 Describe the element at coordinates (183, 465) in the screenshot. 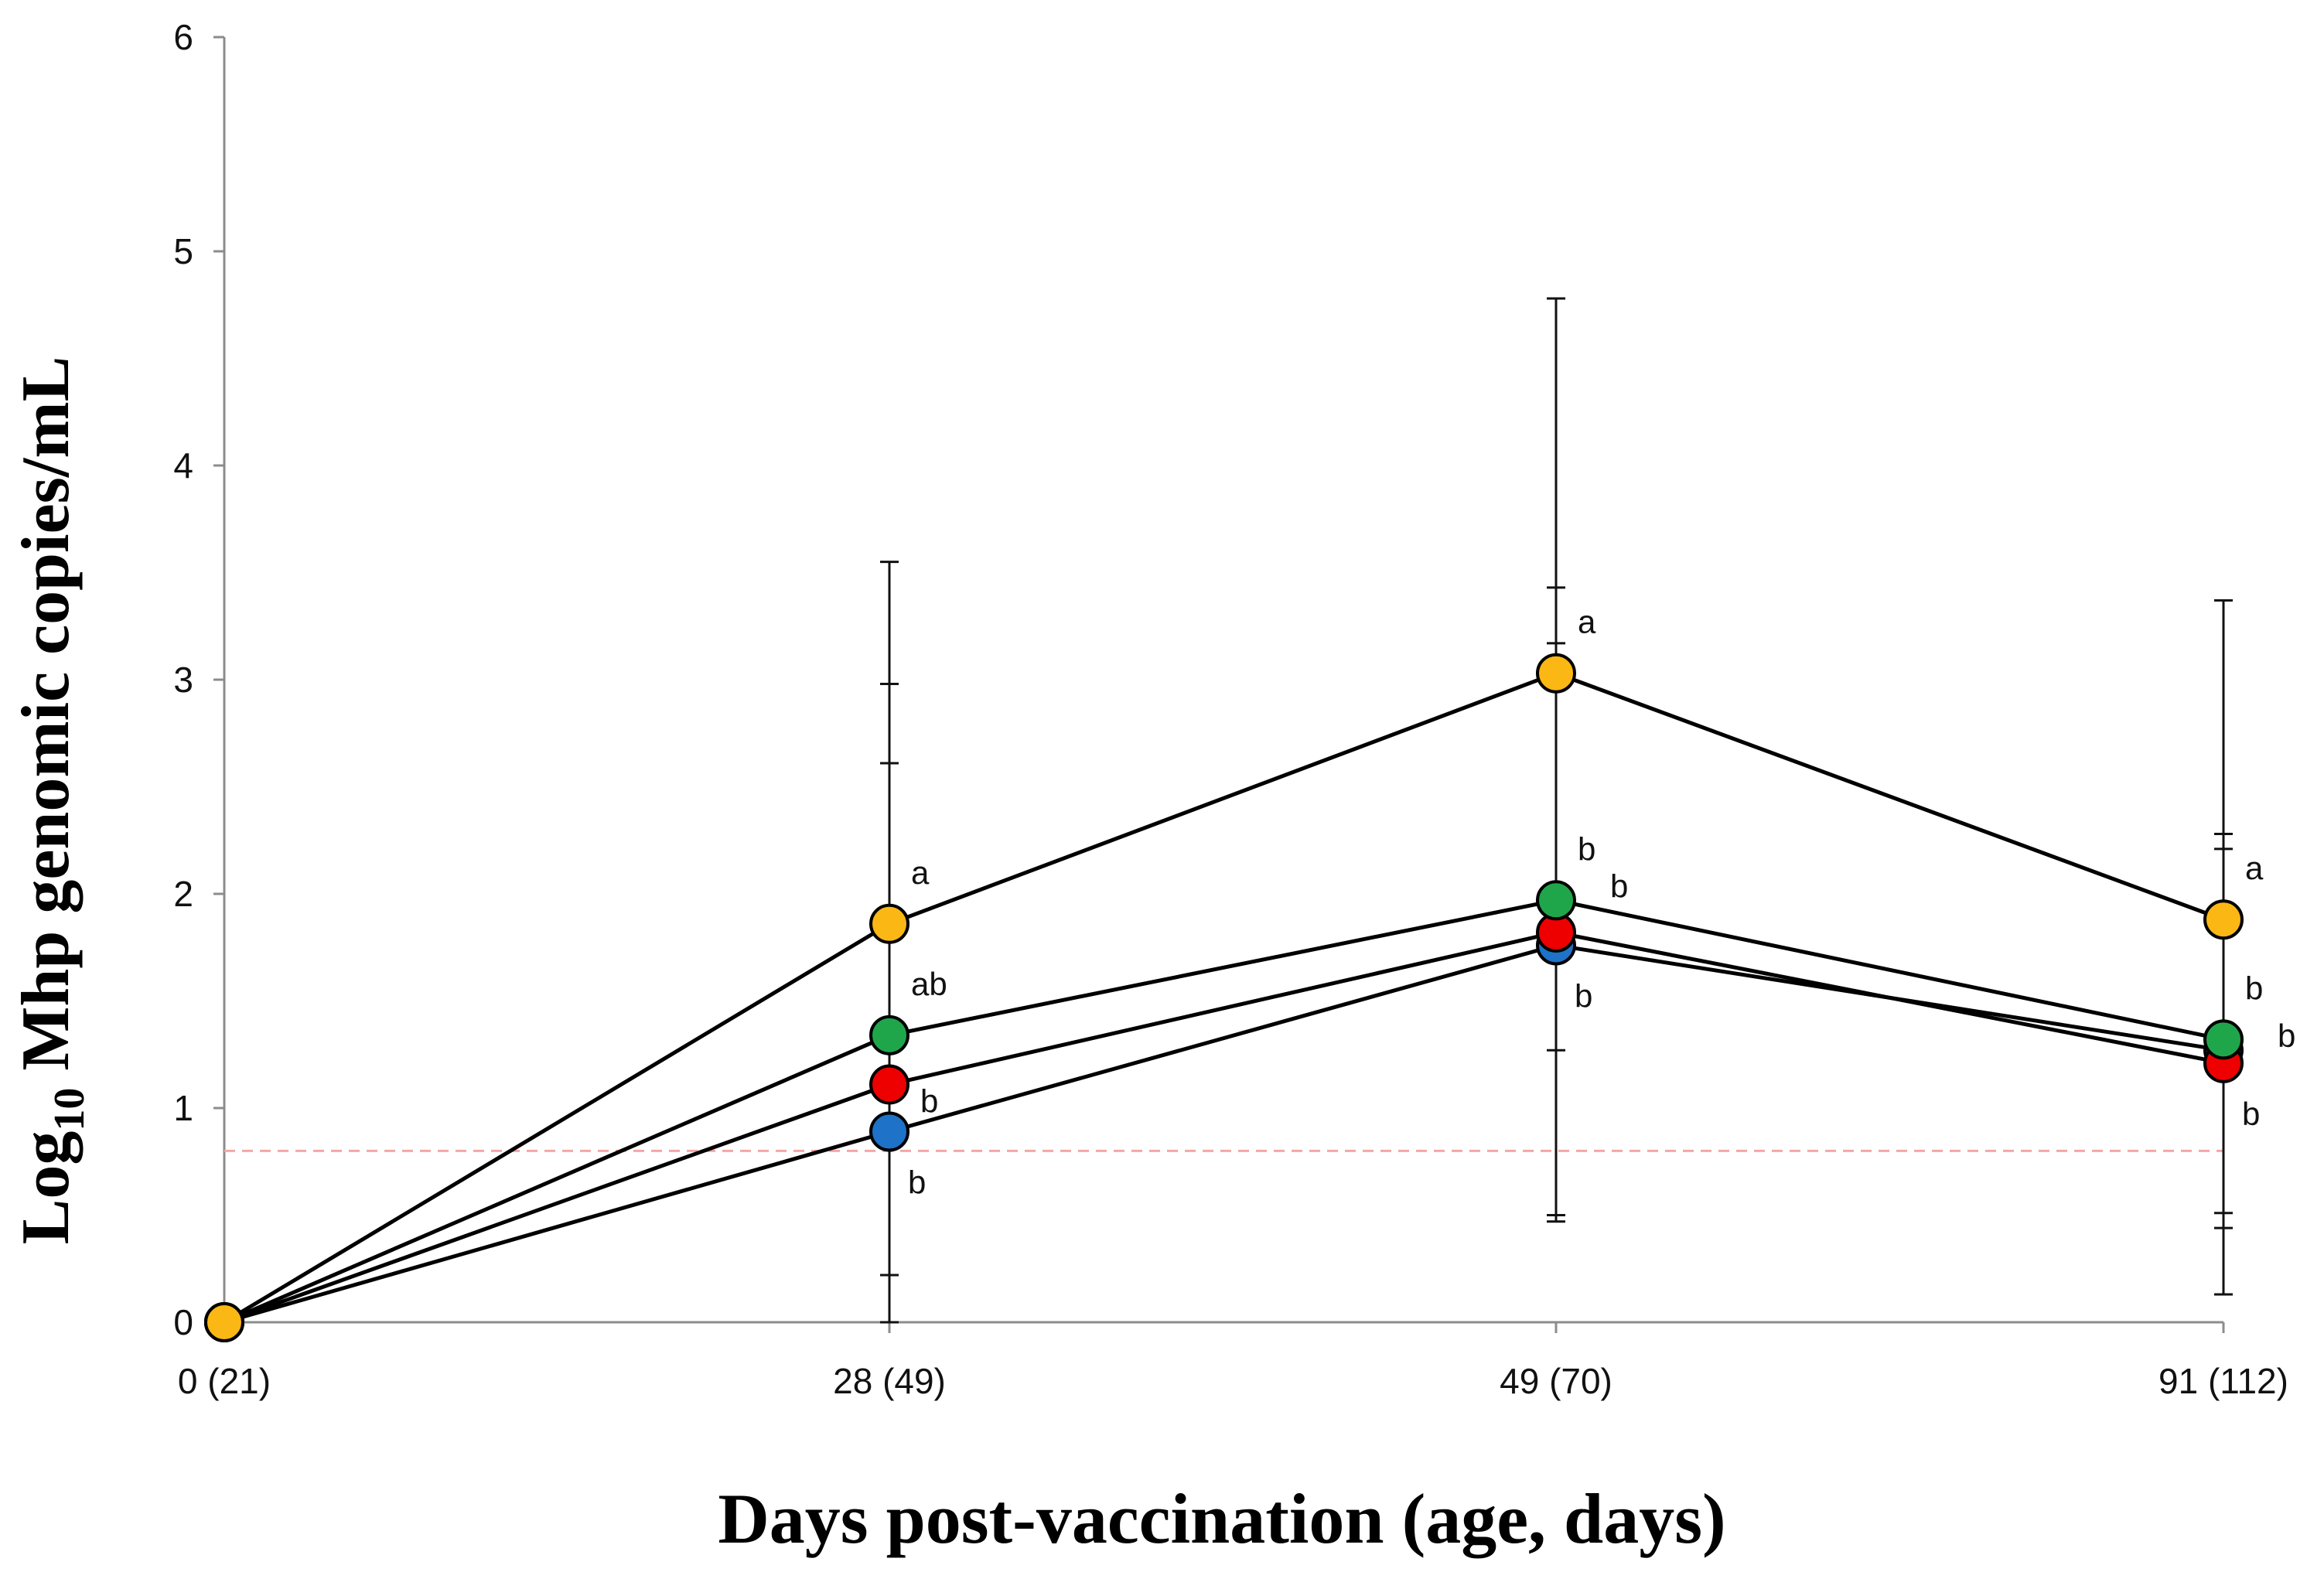

I see `y-tick-label: 4` at that location.